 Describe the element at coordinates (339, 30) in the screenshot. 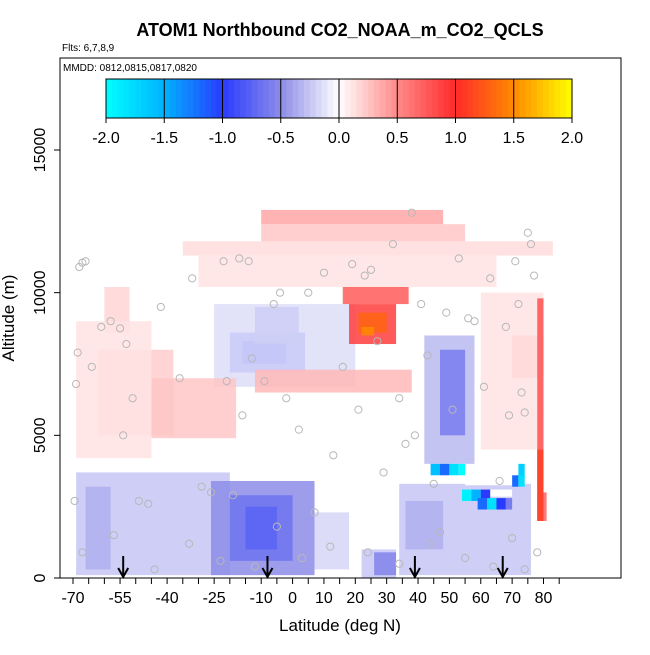

I see `chart-title: ATOM1 Northbound CO2_NOAA_m_CO2_QCLS` at that location.